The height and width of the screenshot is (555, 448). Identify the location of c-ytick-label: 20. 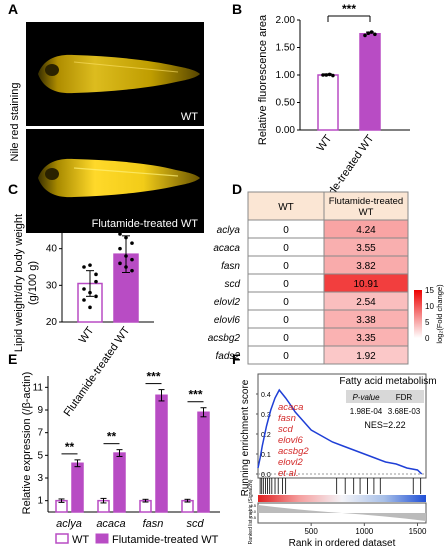
(52, 322).